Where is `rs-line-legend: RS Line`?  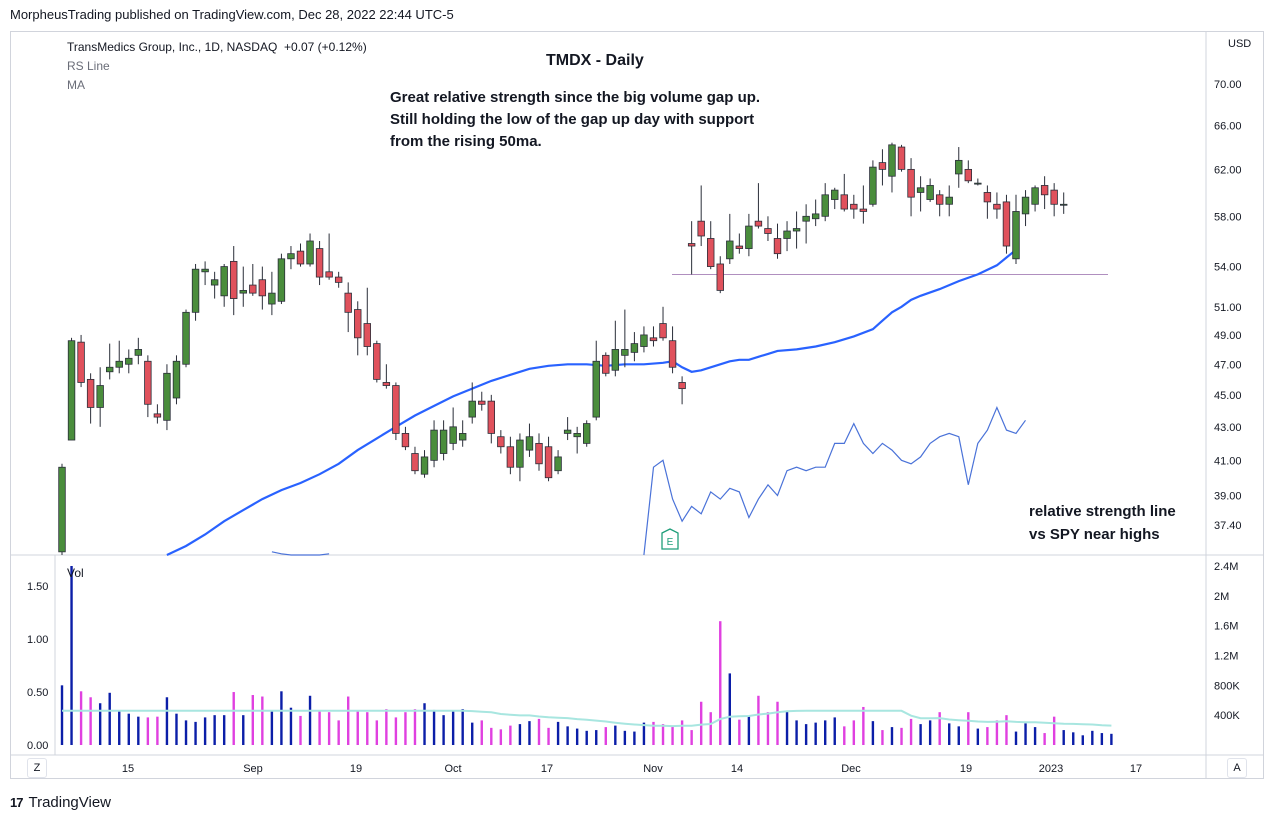 rs-line-legend: RS Line is located at coordinates (88, 66).